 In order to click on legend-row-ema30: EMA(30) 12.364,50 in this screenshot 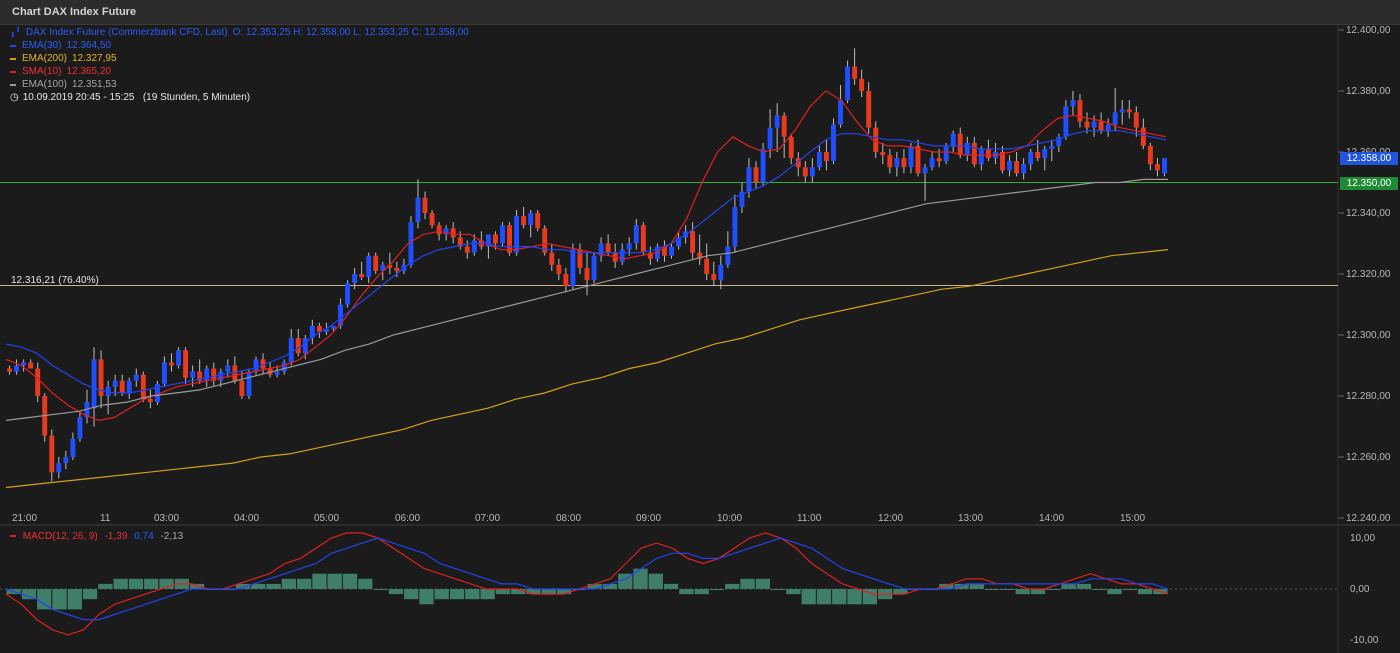, I will do `click(239, 45)`.